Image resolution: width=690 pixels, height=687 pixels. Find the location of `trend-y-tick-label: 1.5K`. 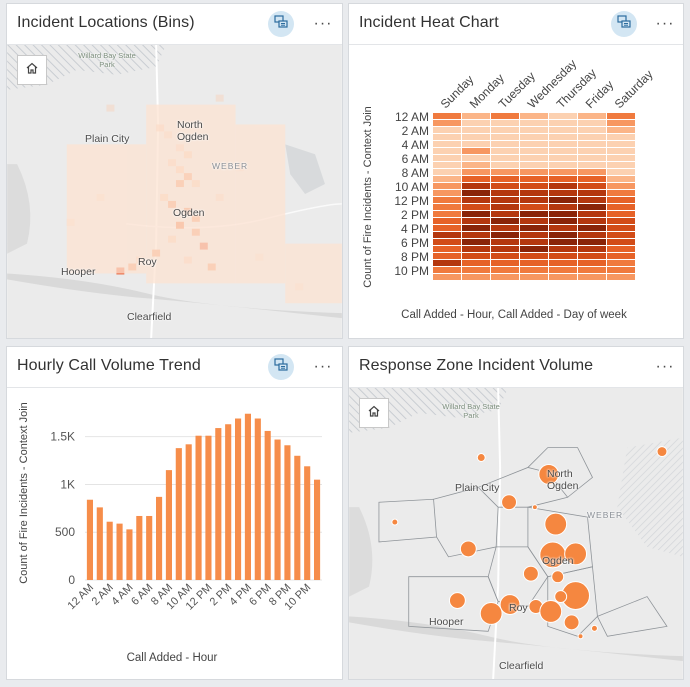

trend-y-tick-label: 1.5K is located at coordinates (62, 437).